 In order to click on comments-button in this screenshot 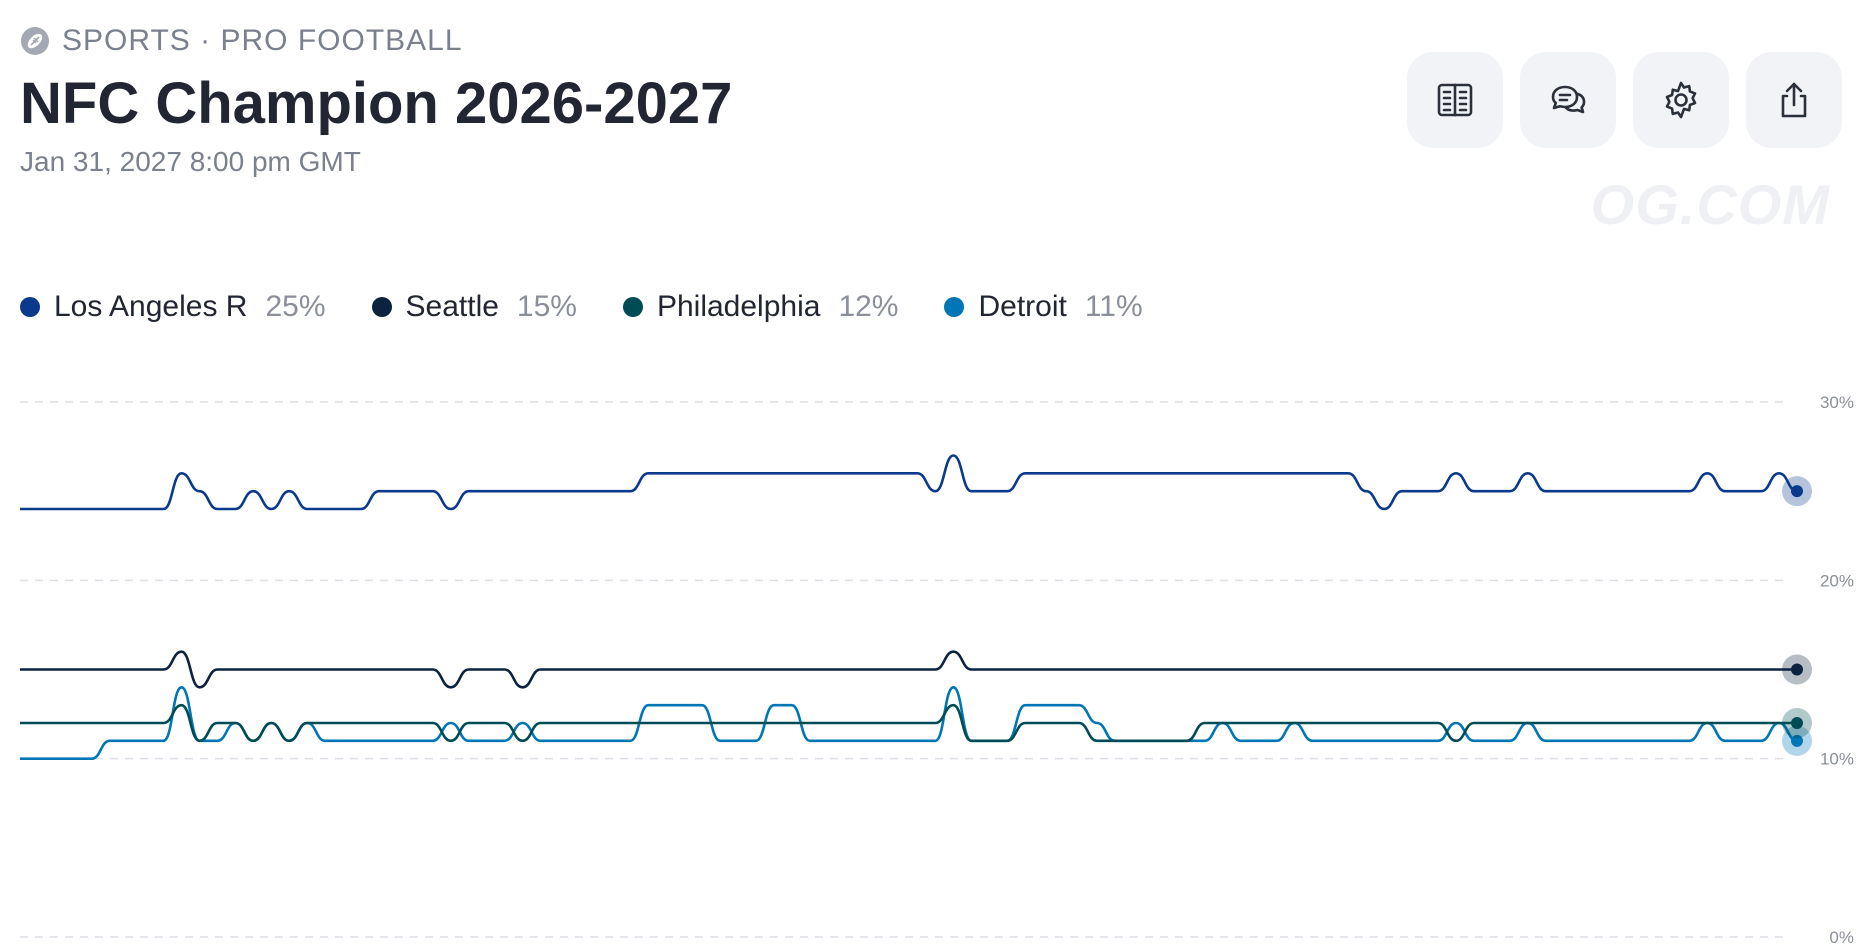, I will do `click(1568, 100)`.